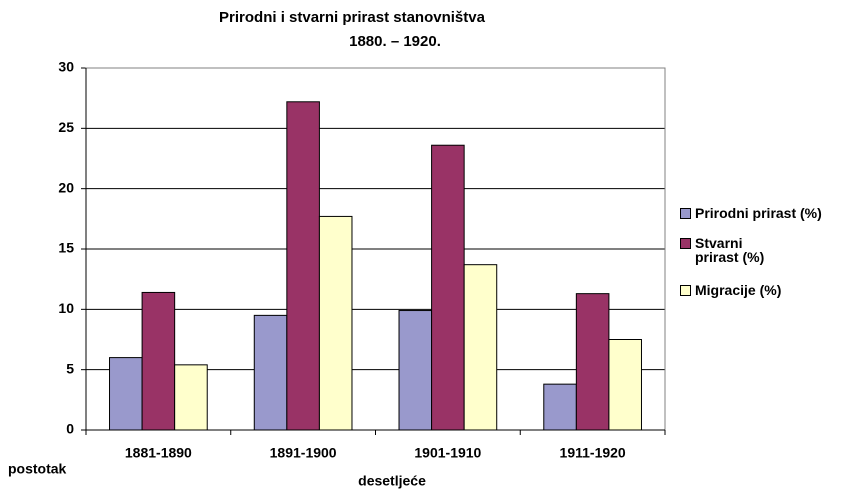 Image resolution: width=846 pixels, height=491 pixels. I want to click on legend-item: Migracije (%), so click(763, 290).